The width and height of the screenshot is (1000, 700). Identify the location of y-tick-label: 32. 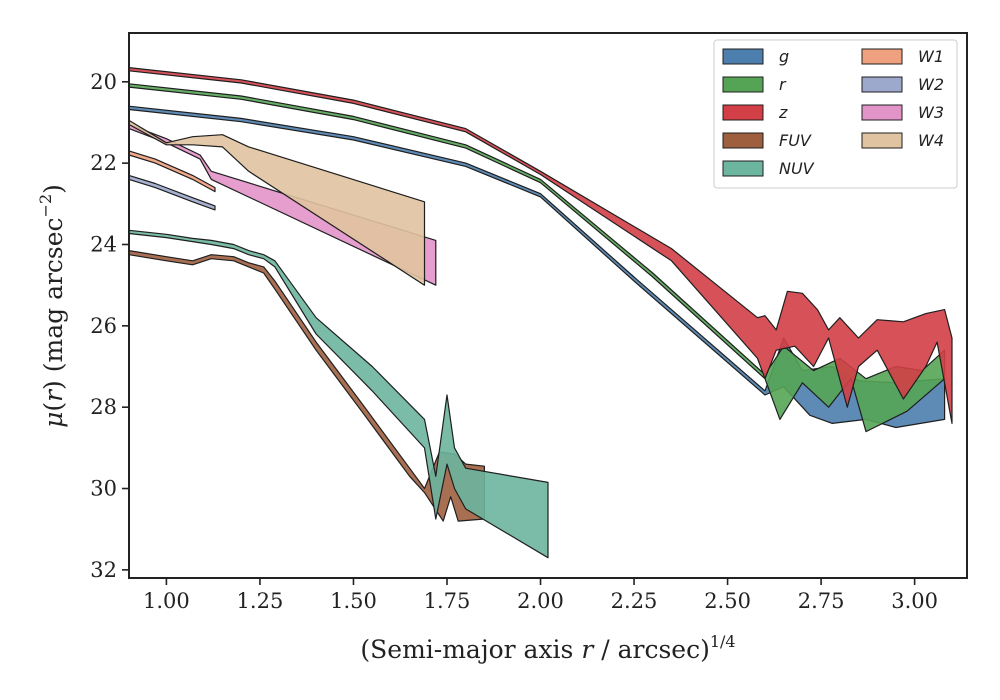
(103, 570).